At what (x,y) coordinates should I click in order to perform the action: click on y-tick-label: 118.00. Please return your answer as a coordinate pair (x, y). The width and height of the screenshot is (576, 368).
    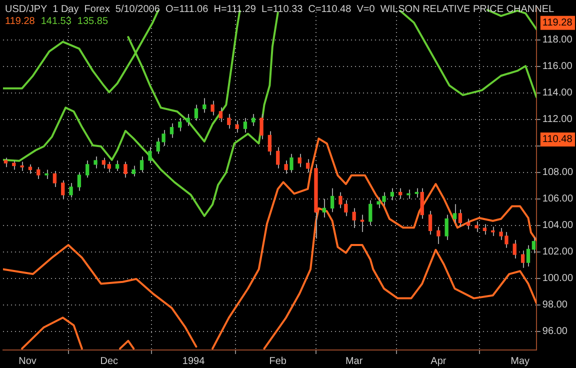
    Looking at the image, I should click on (557, 40).